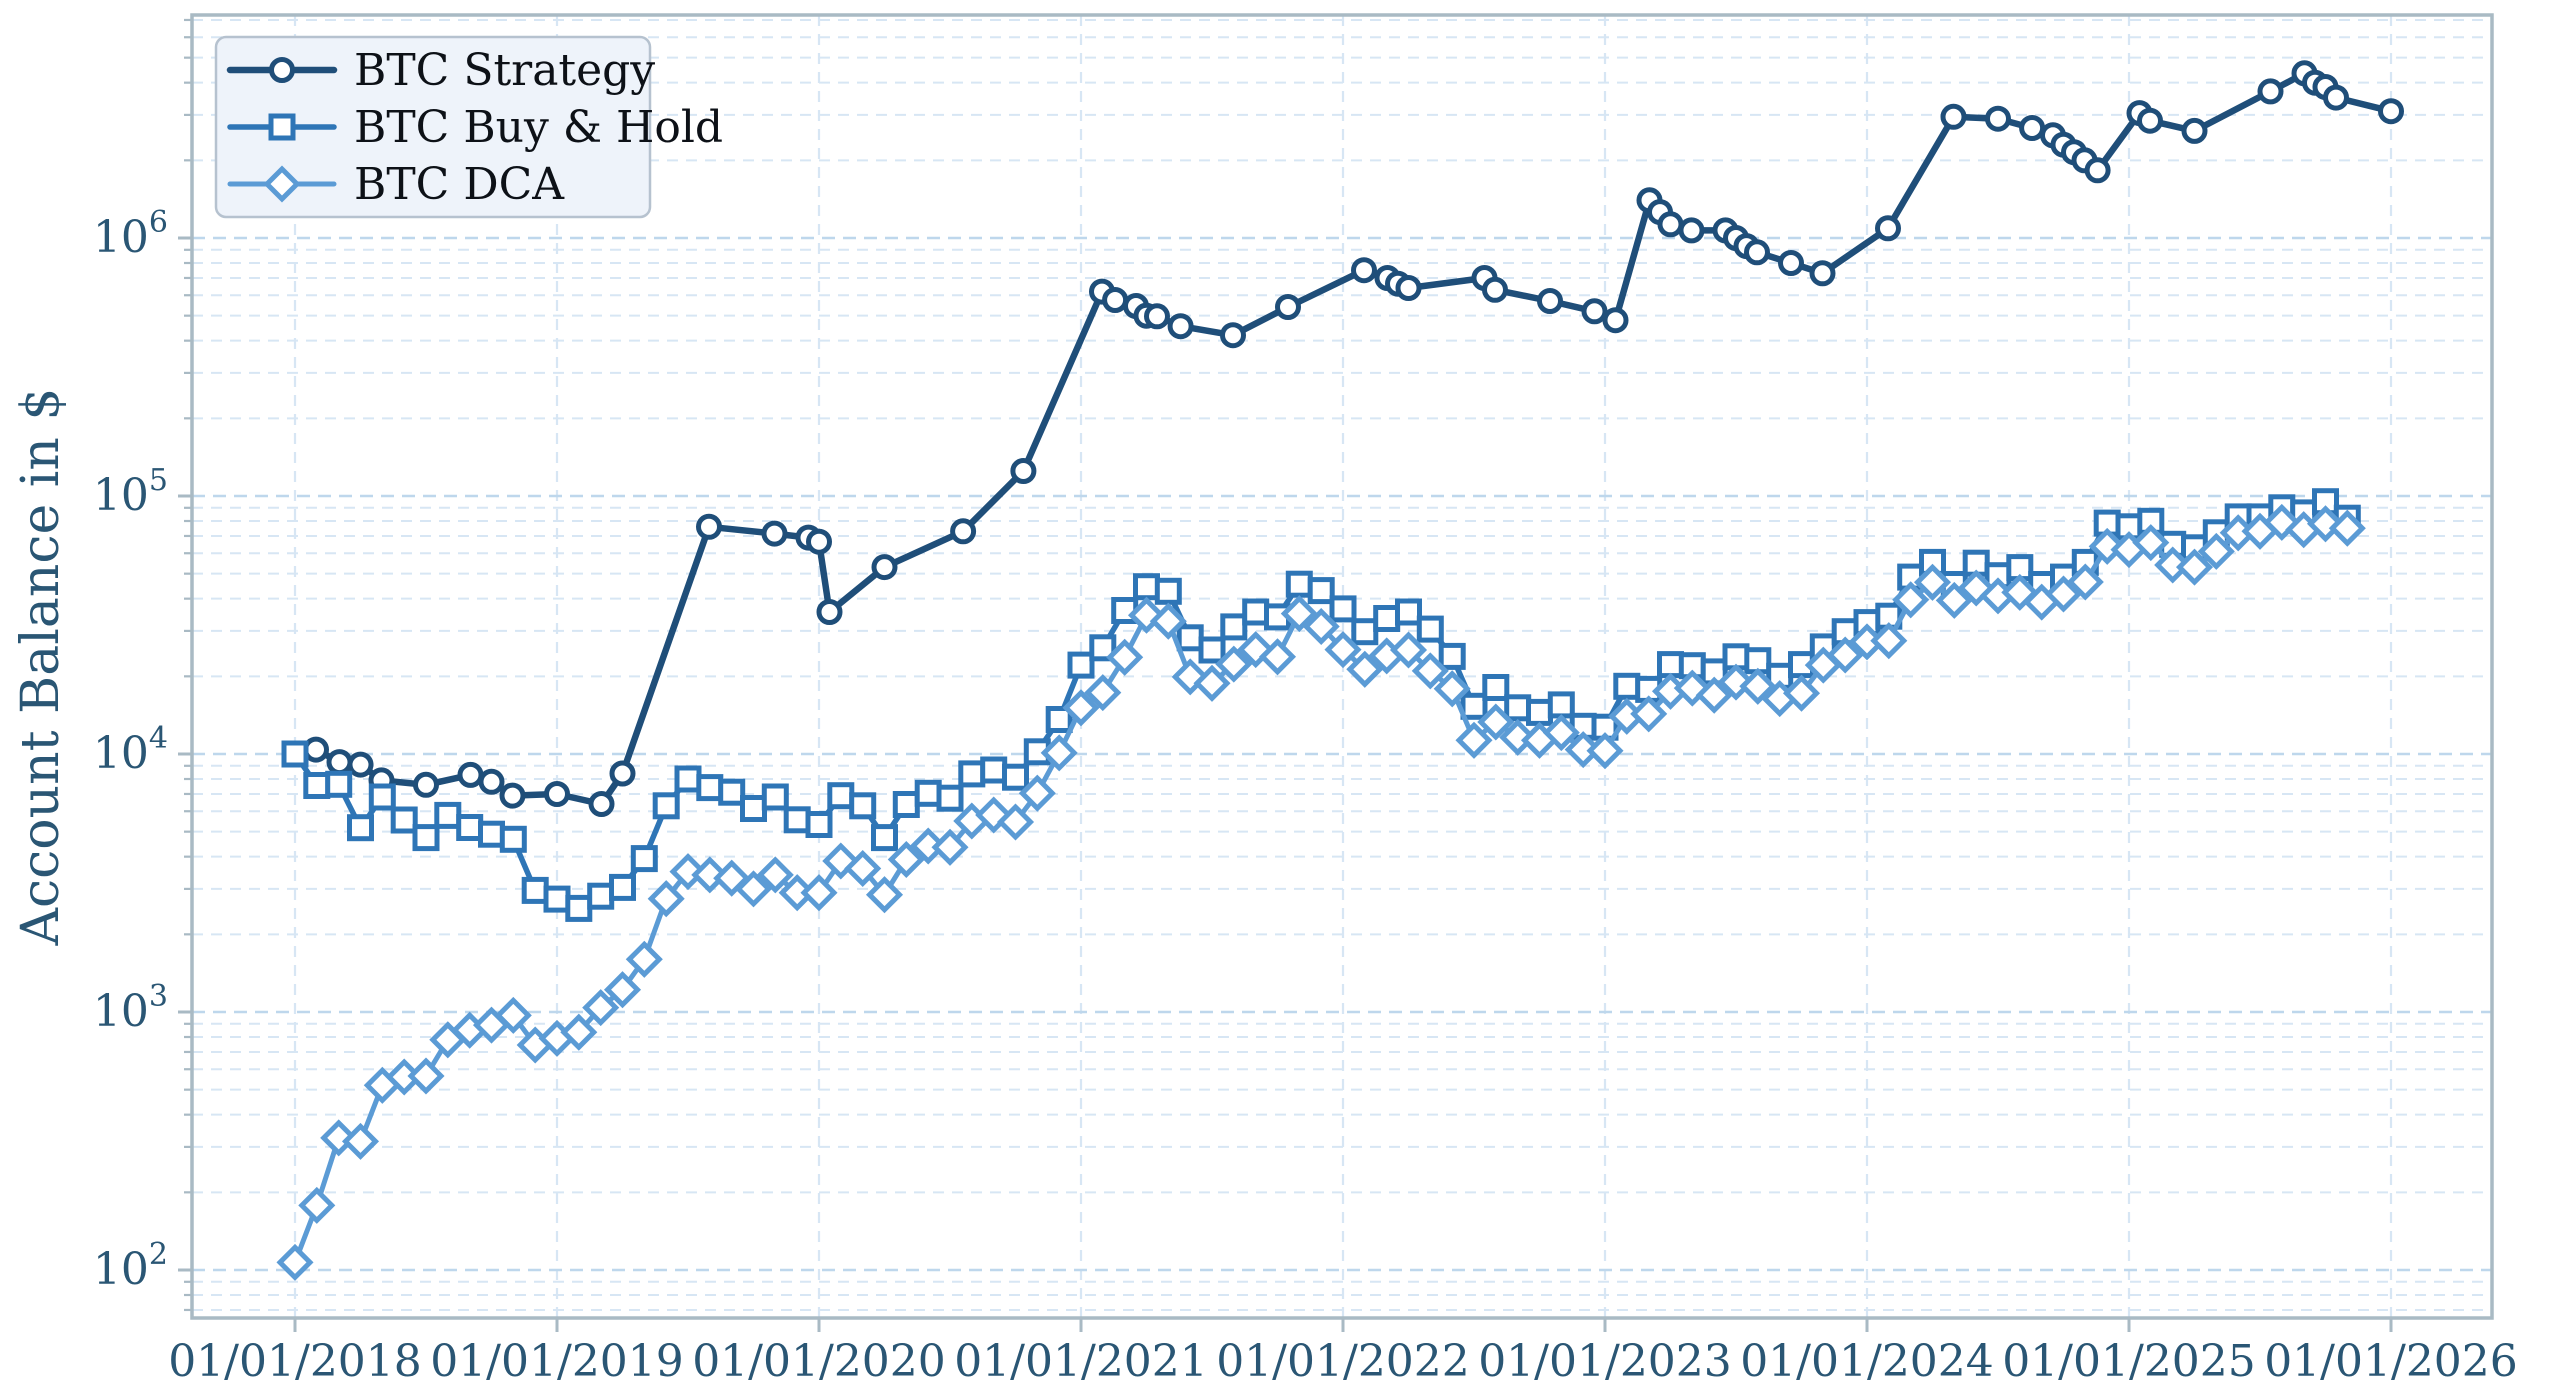  I want to click on svg-text: 10³, so click(130, 1008).